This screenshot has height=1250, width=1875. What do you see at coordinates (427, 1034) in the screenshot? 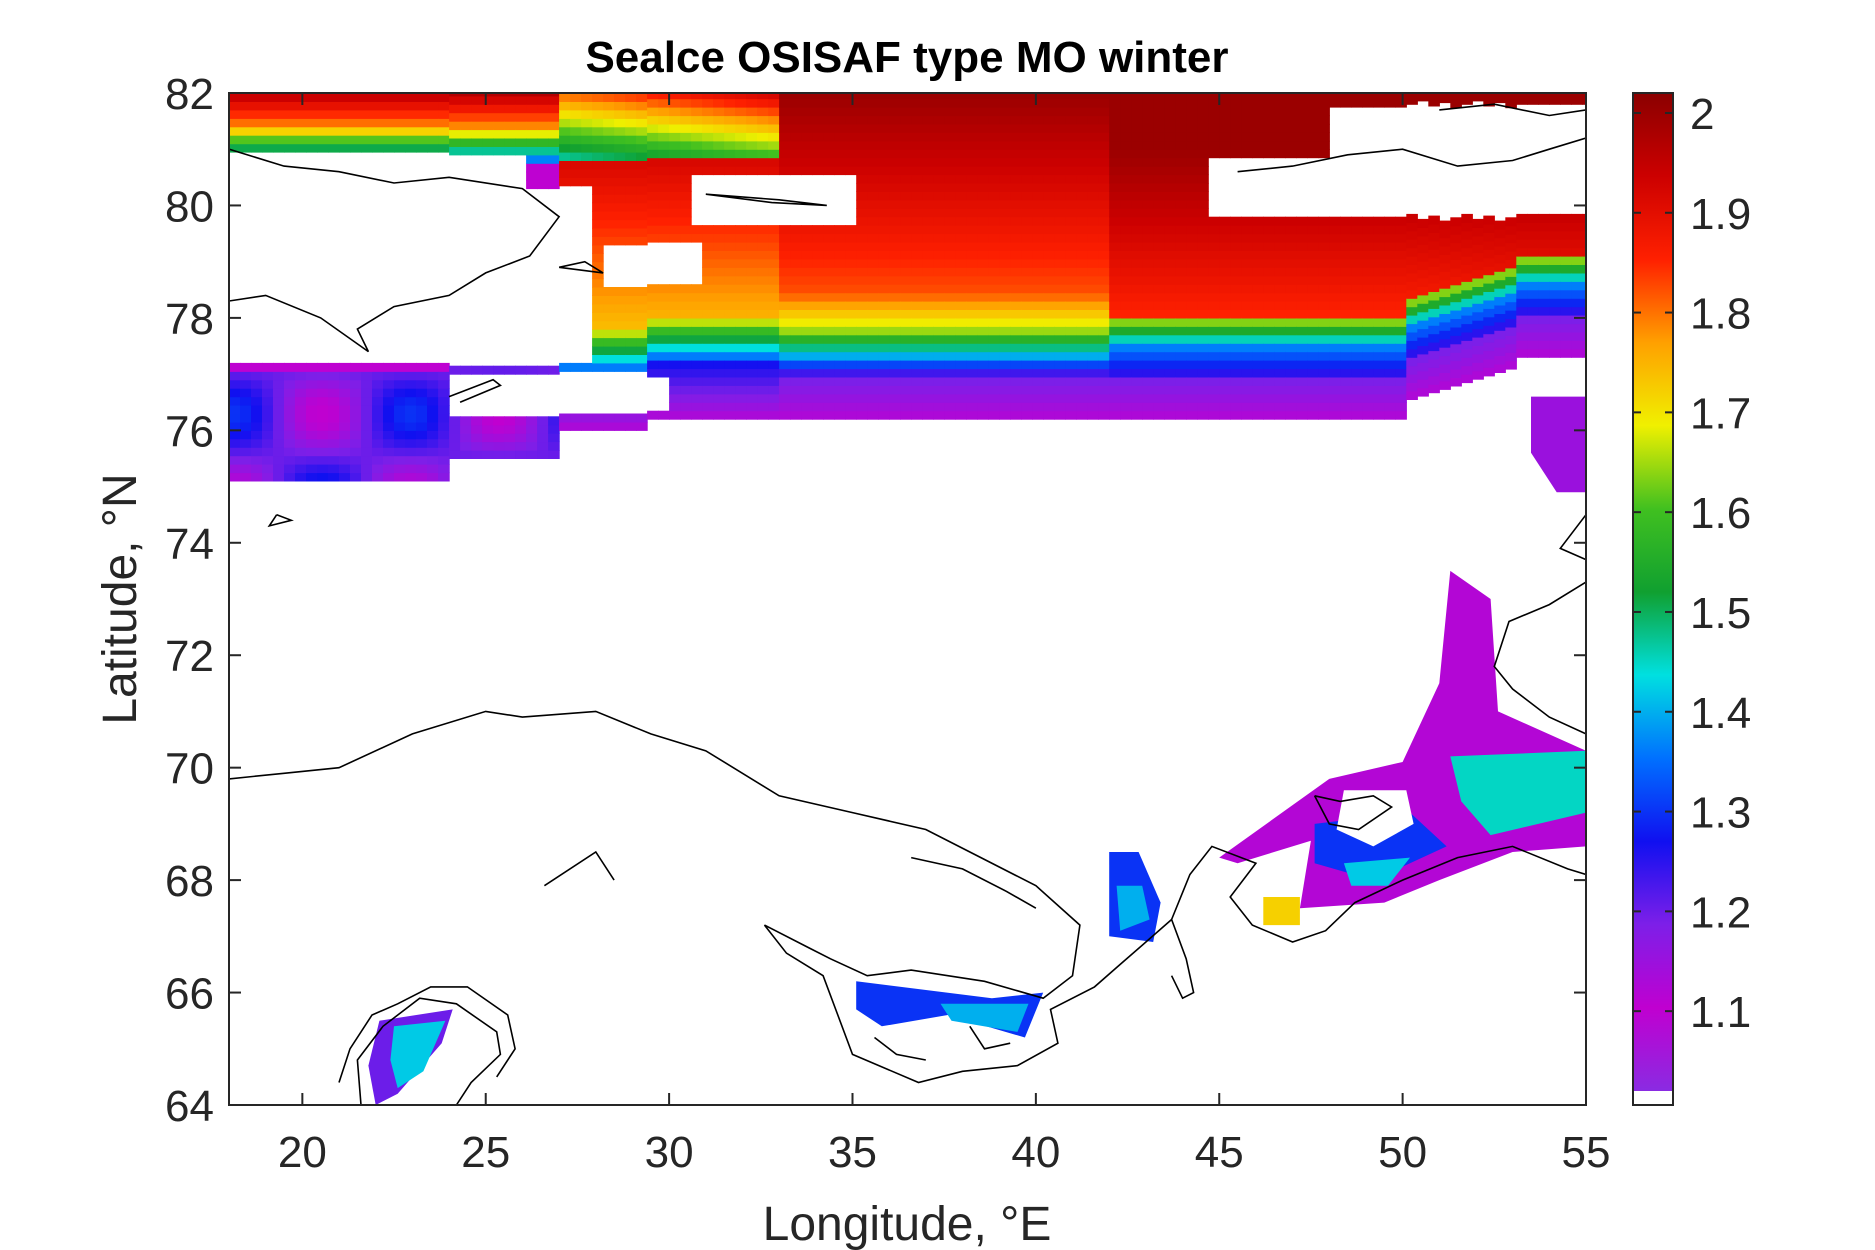
I see `coastline-segment` at bounding box center [427, 1034].